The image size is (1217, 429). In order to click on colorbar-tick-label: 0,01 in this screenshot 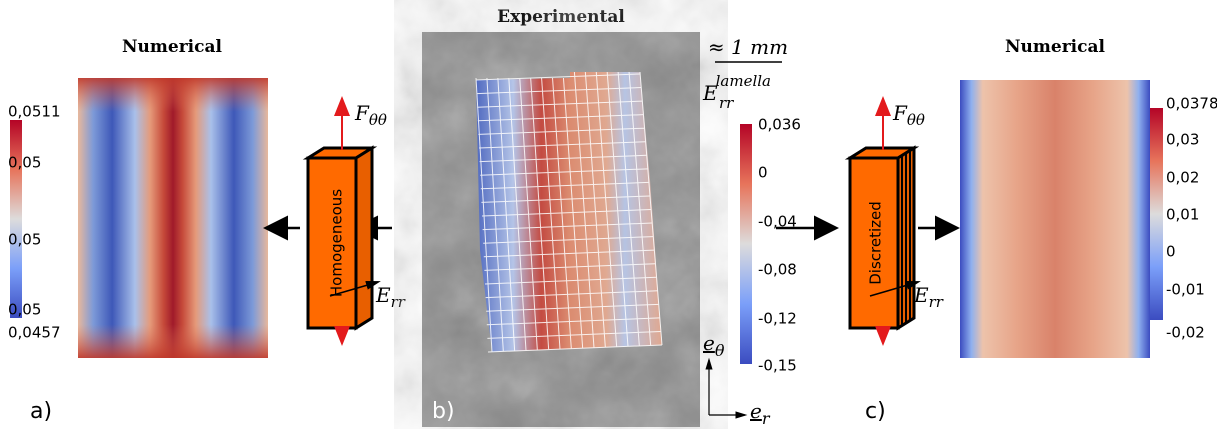, I will do `click(1182, 215)`.